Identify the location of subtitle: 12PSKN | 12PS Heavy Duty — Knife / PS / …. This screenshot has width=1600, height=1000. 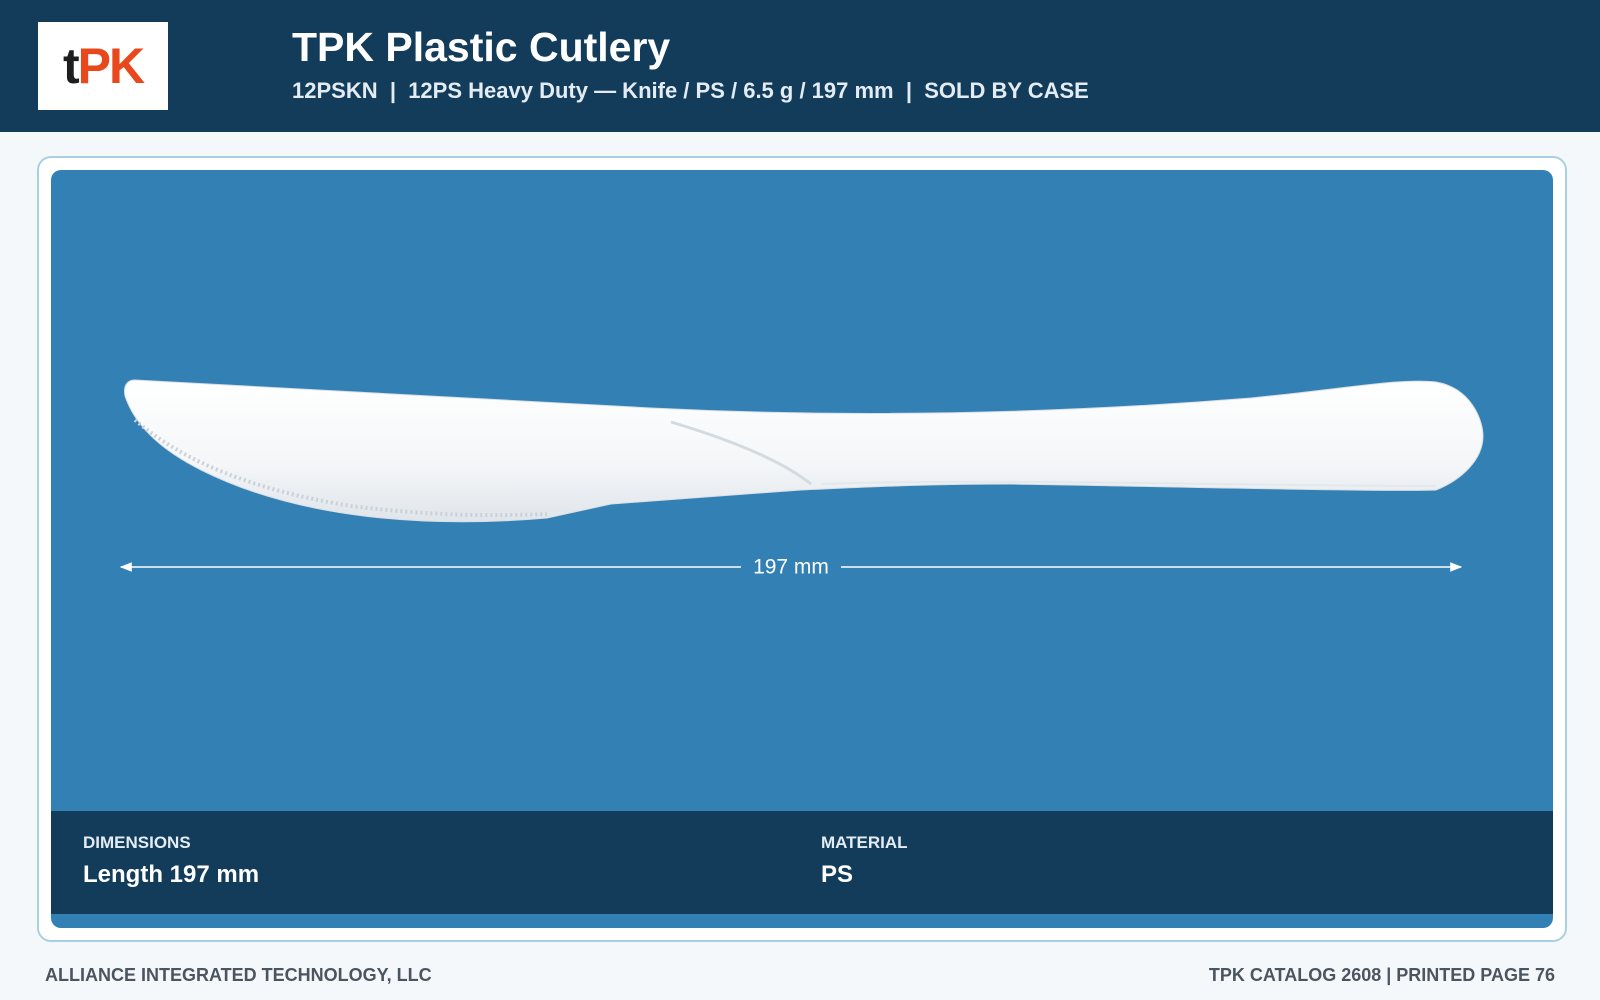
(690, 90).